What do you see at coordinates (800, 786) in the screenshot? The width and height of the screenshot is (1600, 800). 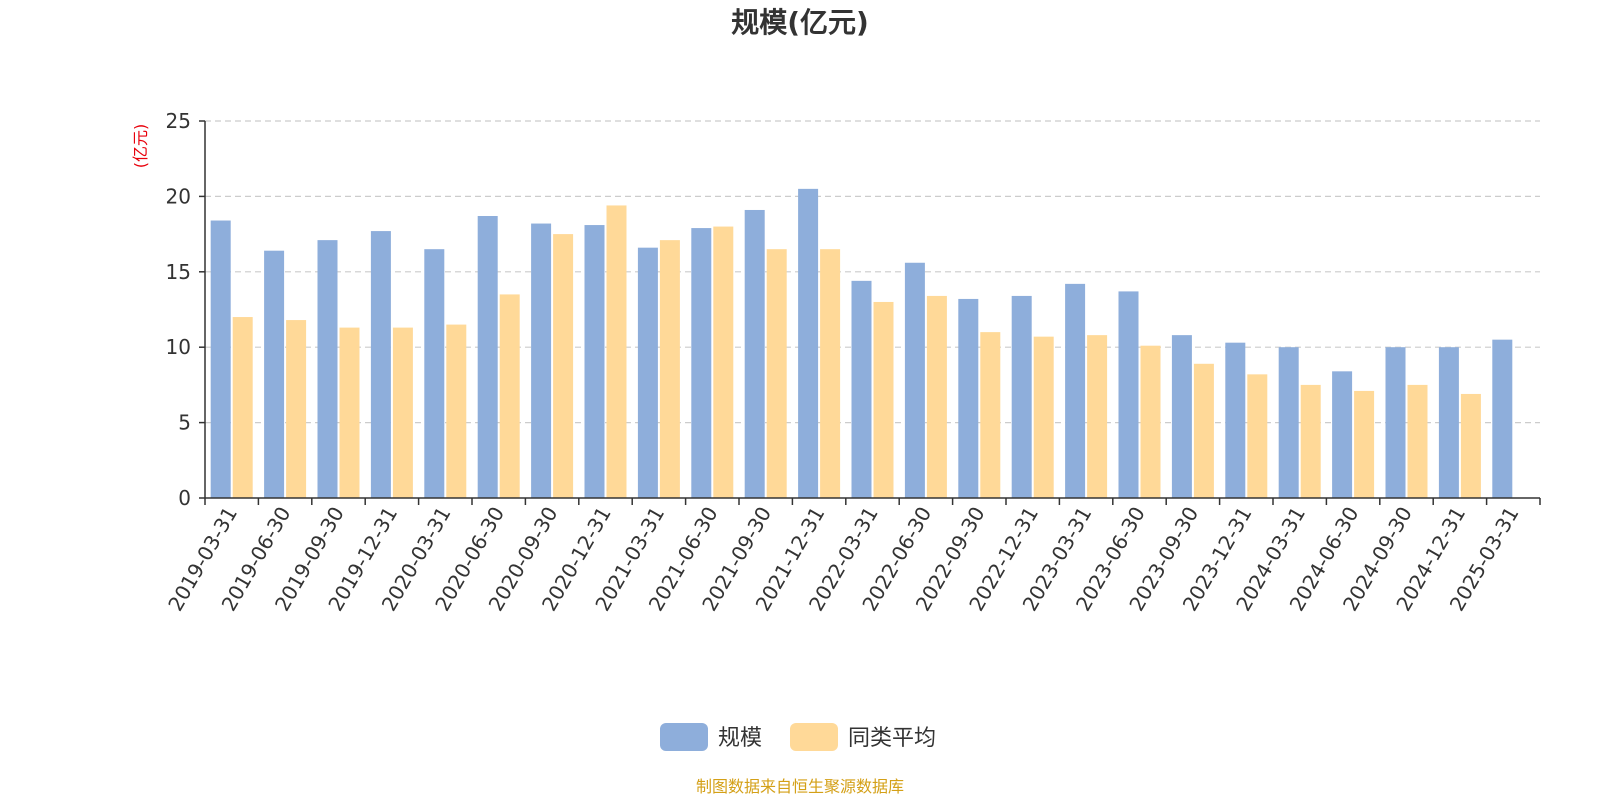 I see `source-note: 制图数据来自恒生聚源数据库` at bounding box center [800, 786].